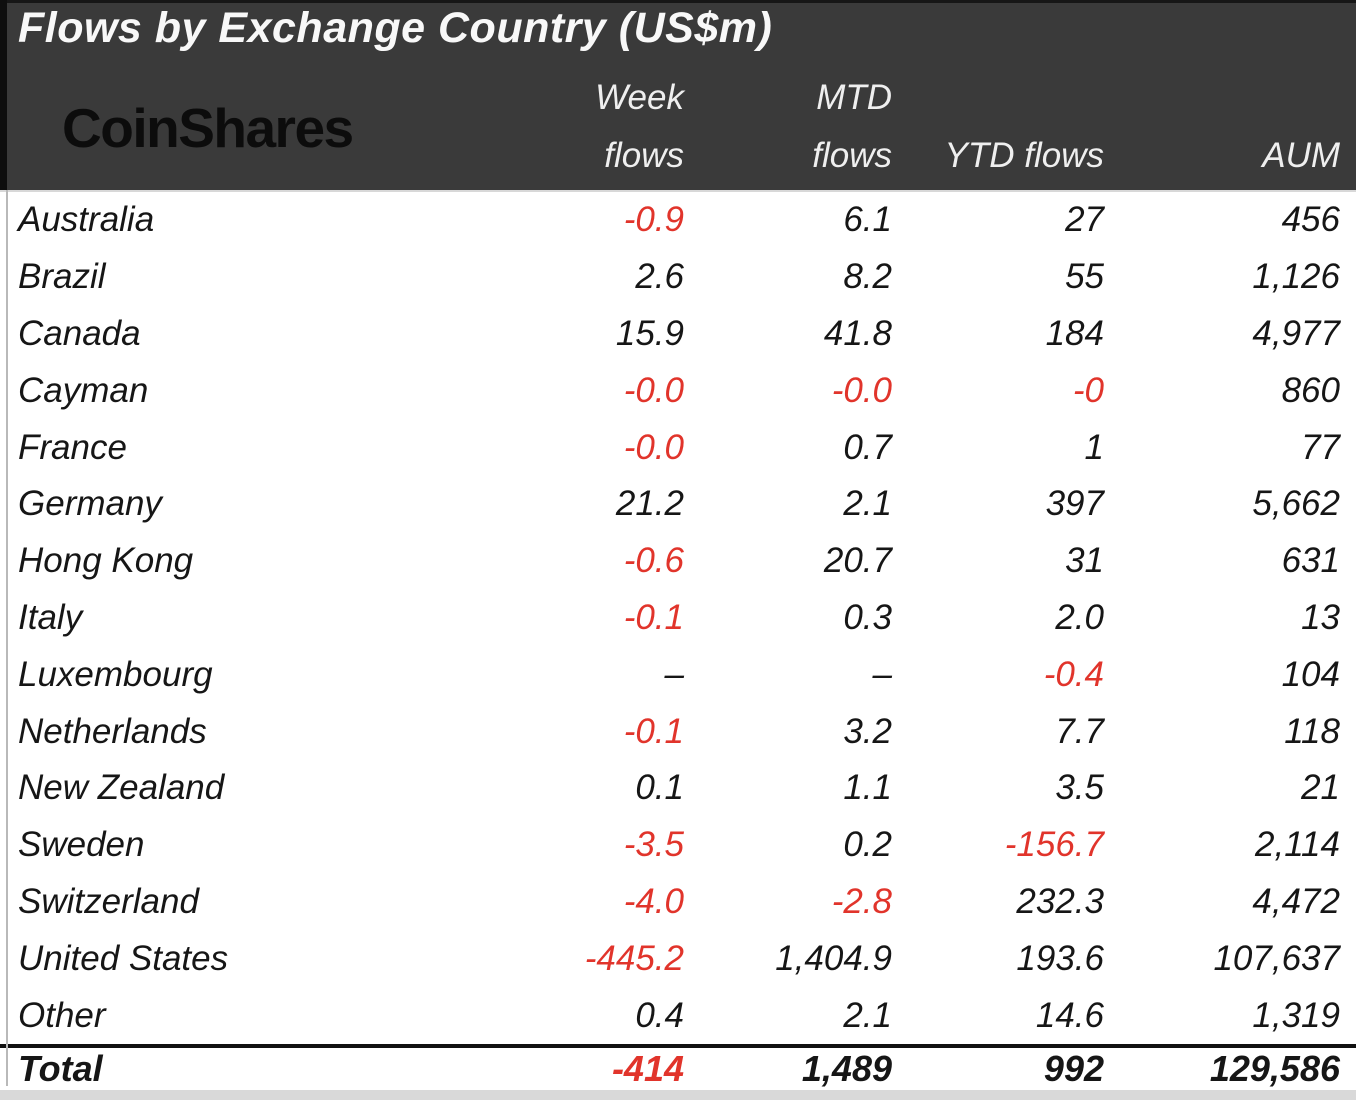 This screenshot has height=1100, width=1356. I want to click on week-flows-value: –, so click(674, 674).